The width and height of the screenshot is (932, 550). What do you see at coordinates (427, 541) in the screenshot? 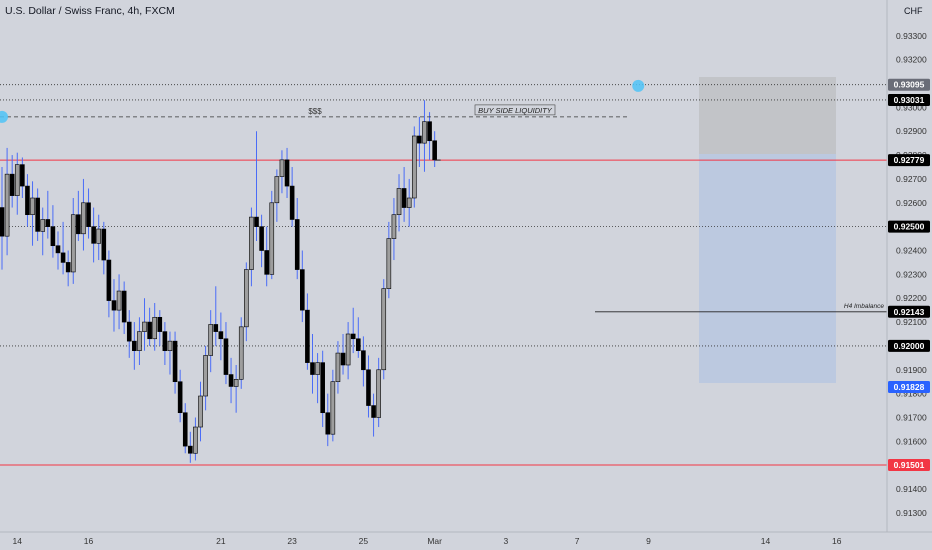
I see `time-axis: 14 16 21 23 25 Mar 3 7 9 14 16` at bounding box center [427, 541].